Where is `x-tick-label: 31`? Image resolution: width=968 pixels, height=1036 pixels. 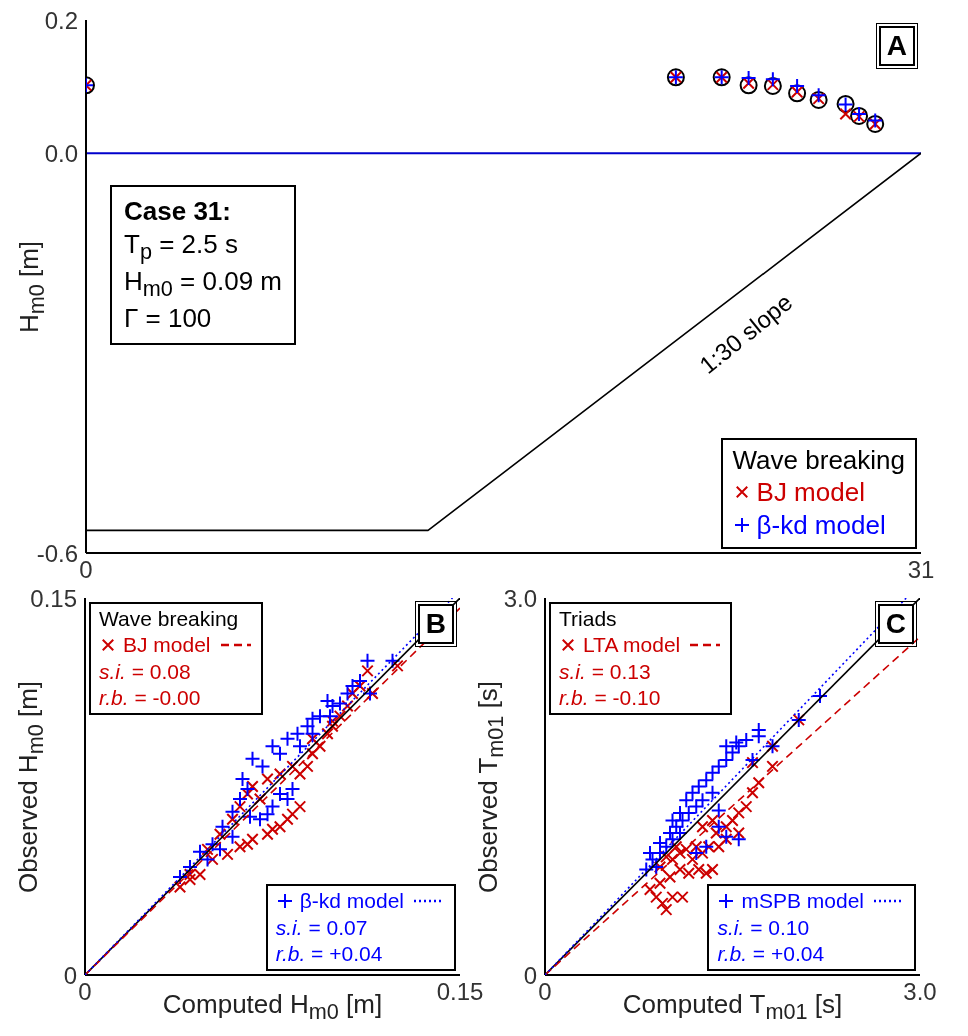 x-tick-label: 31 is located at coordinates (921, 570).